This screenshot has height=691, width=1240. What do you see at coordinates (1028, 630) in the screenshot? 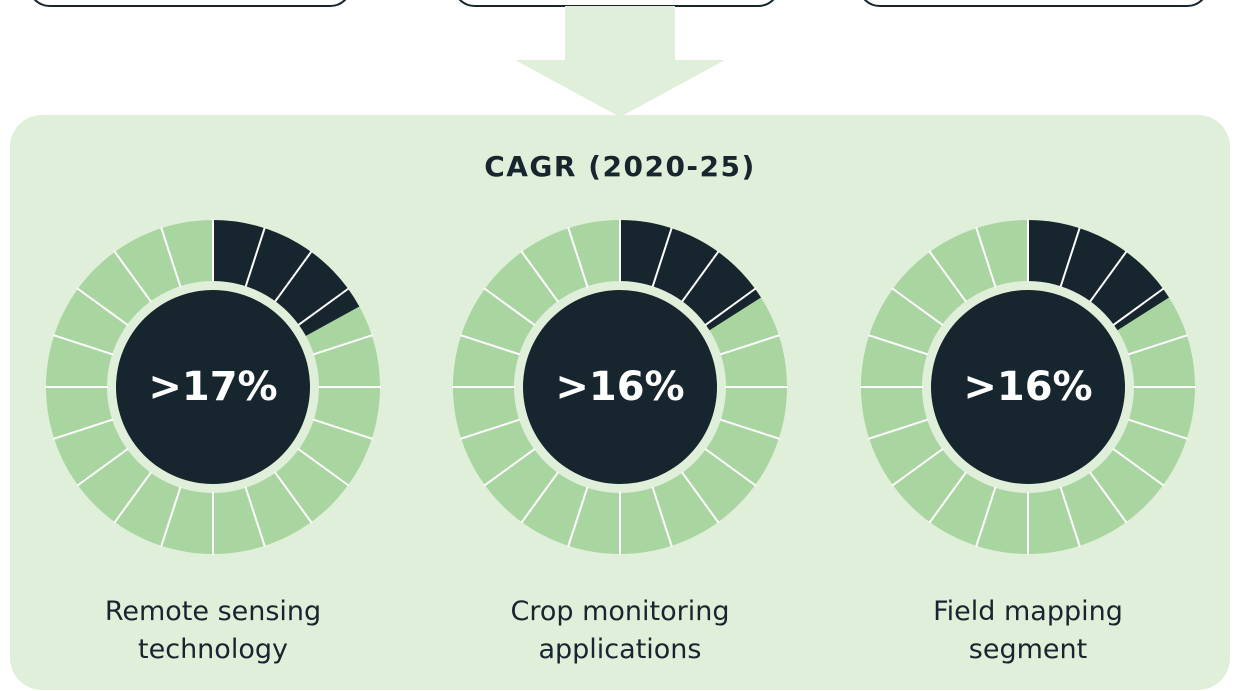
I see `category-label: Field mapping segment` at bounding box center [1028, 630].